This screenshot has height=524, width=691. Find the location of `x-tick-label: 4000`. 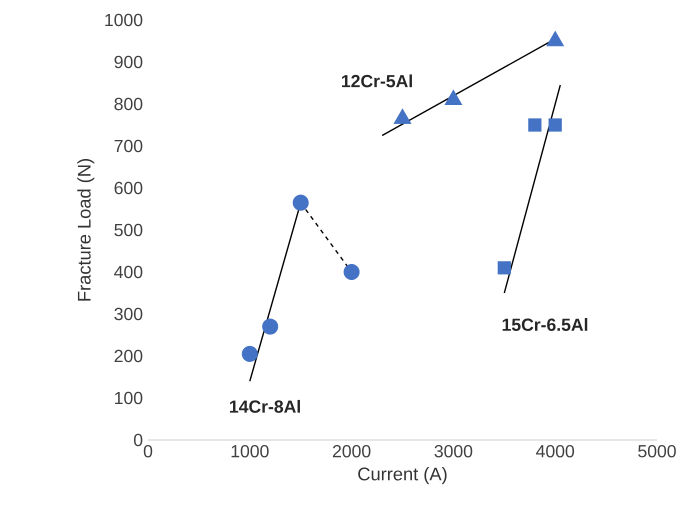

x-tick-label: 4000 is located at coordinates (555, 451).